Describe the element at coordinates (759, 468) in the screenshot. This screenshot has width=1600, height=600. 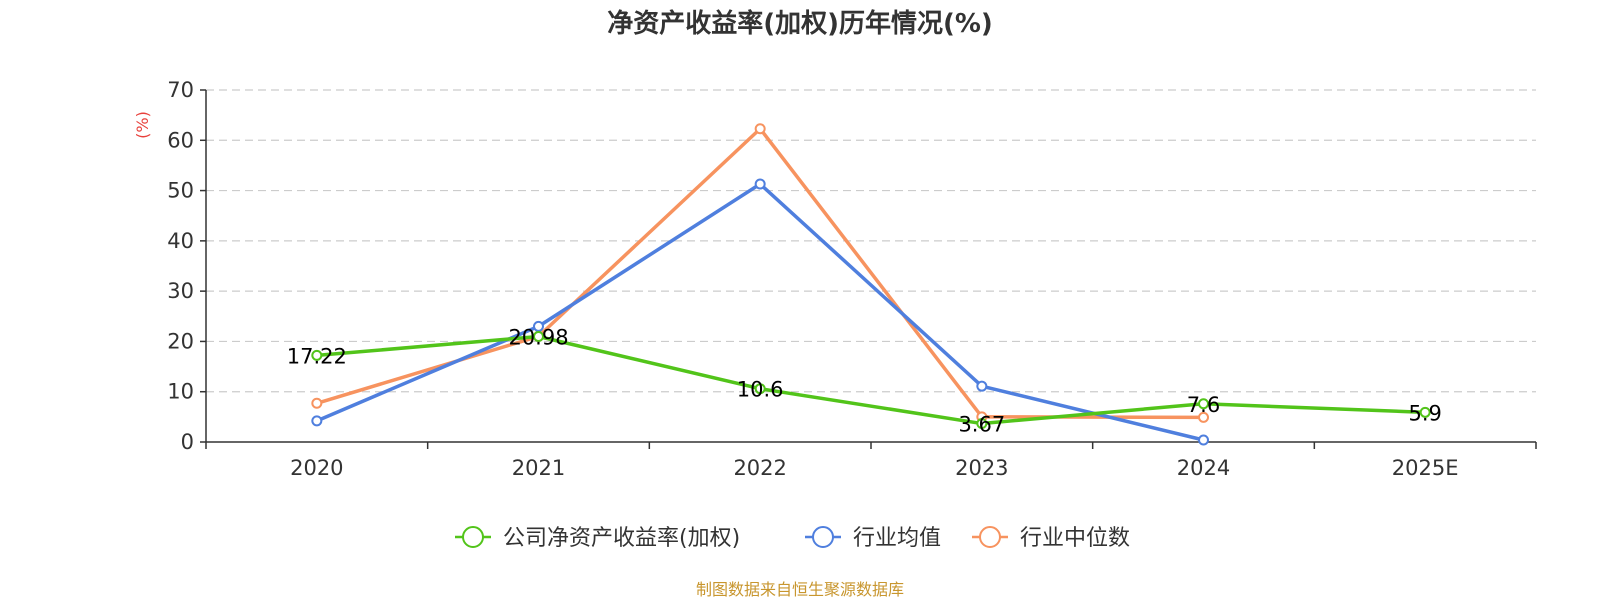
I see `x-tick-label-2022: 2022` at that location.